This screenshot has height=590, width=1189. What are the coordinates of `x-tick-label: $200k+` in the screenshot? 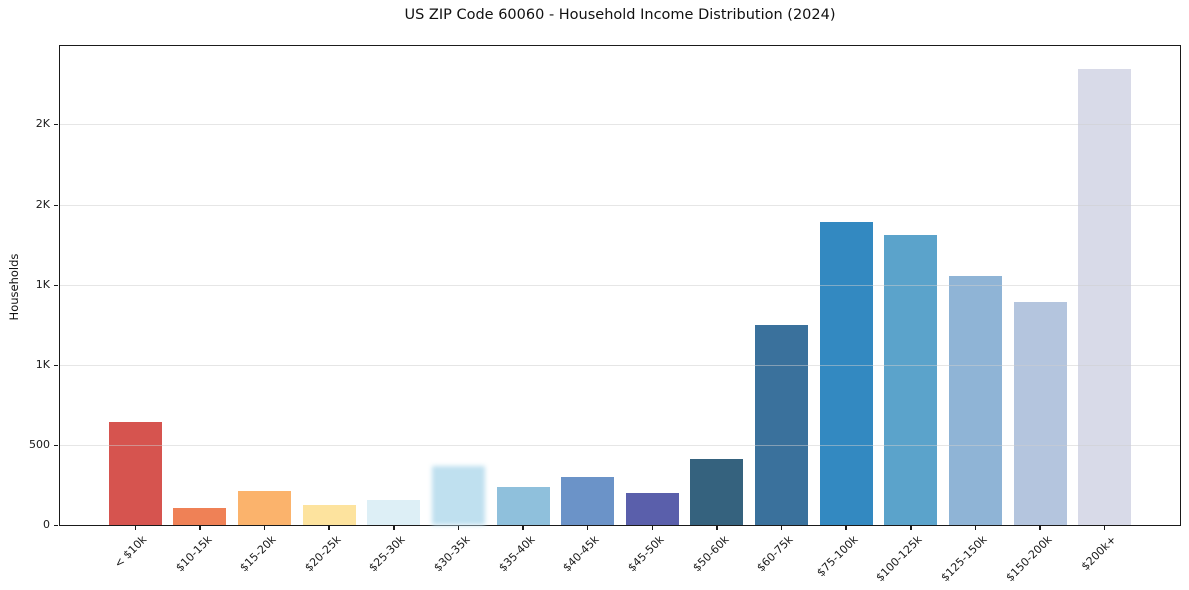 It's located at (1098, 553).